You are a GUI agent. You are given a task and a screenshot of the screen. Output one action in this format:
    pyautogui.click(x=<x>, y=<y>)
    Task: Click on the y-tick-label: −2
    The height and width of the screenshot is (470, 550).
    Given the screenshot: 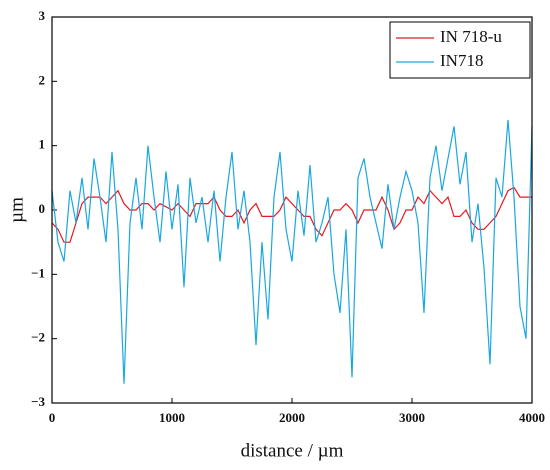 What is the action you would take?
    pyautogui.click(x=38, y=337)
    